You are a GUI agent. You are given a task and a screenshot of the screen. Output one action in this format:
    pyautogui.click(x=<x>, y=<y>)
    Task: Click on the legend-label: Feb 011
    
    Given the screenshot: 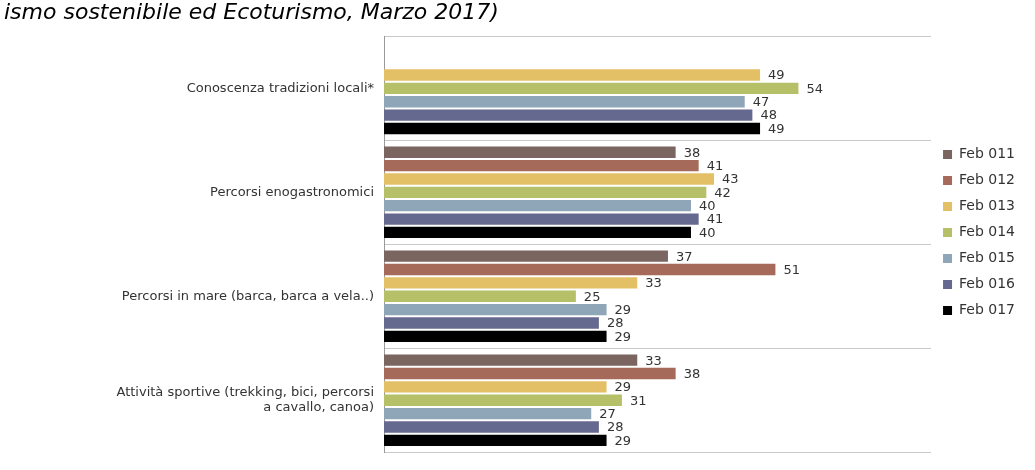 What is the action you would take?
    pyautogui.click(x=987, y=153)
    